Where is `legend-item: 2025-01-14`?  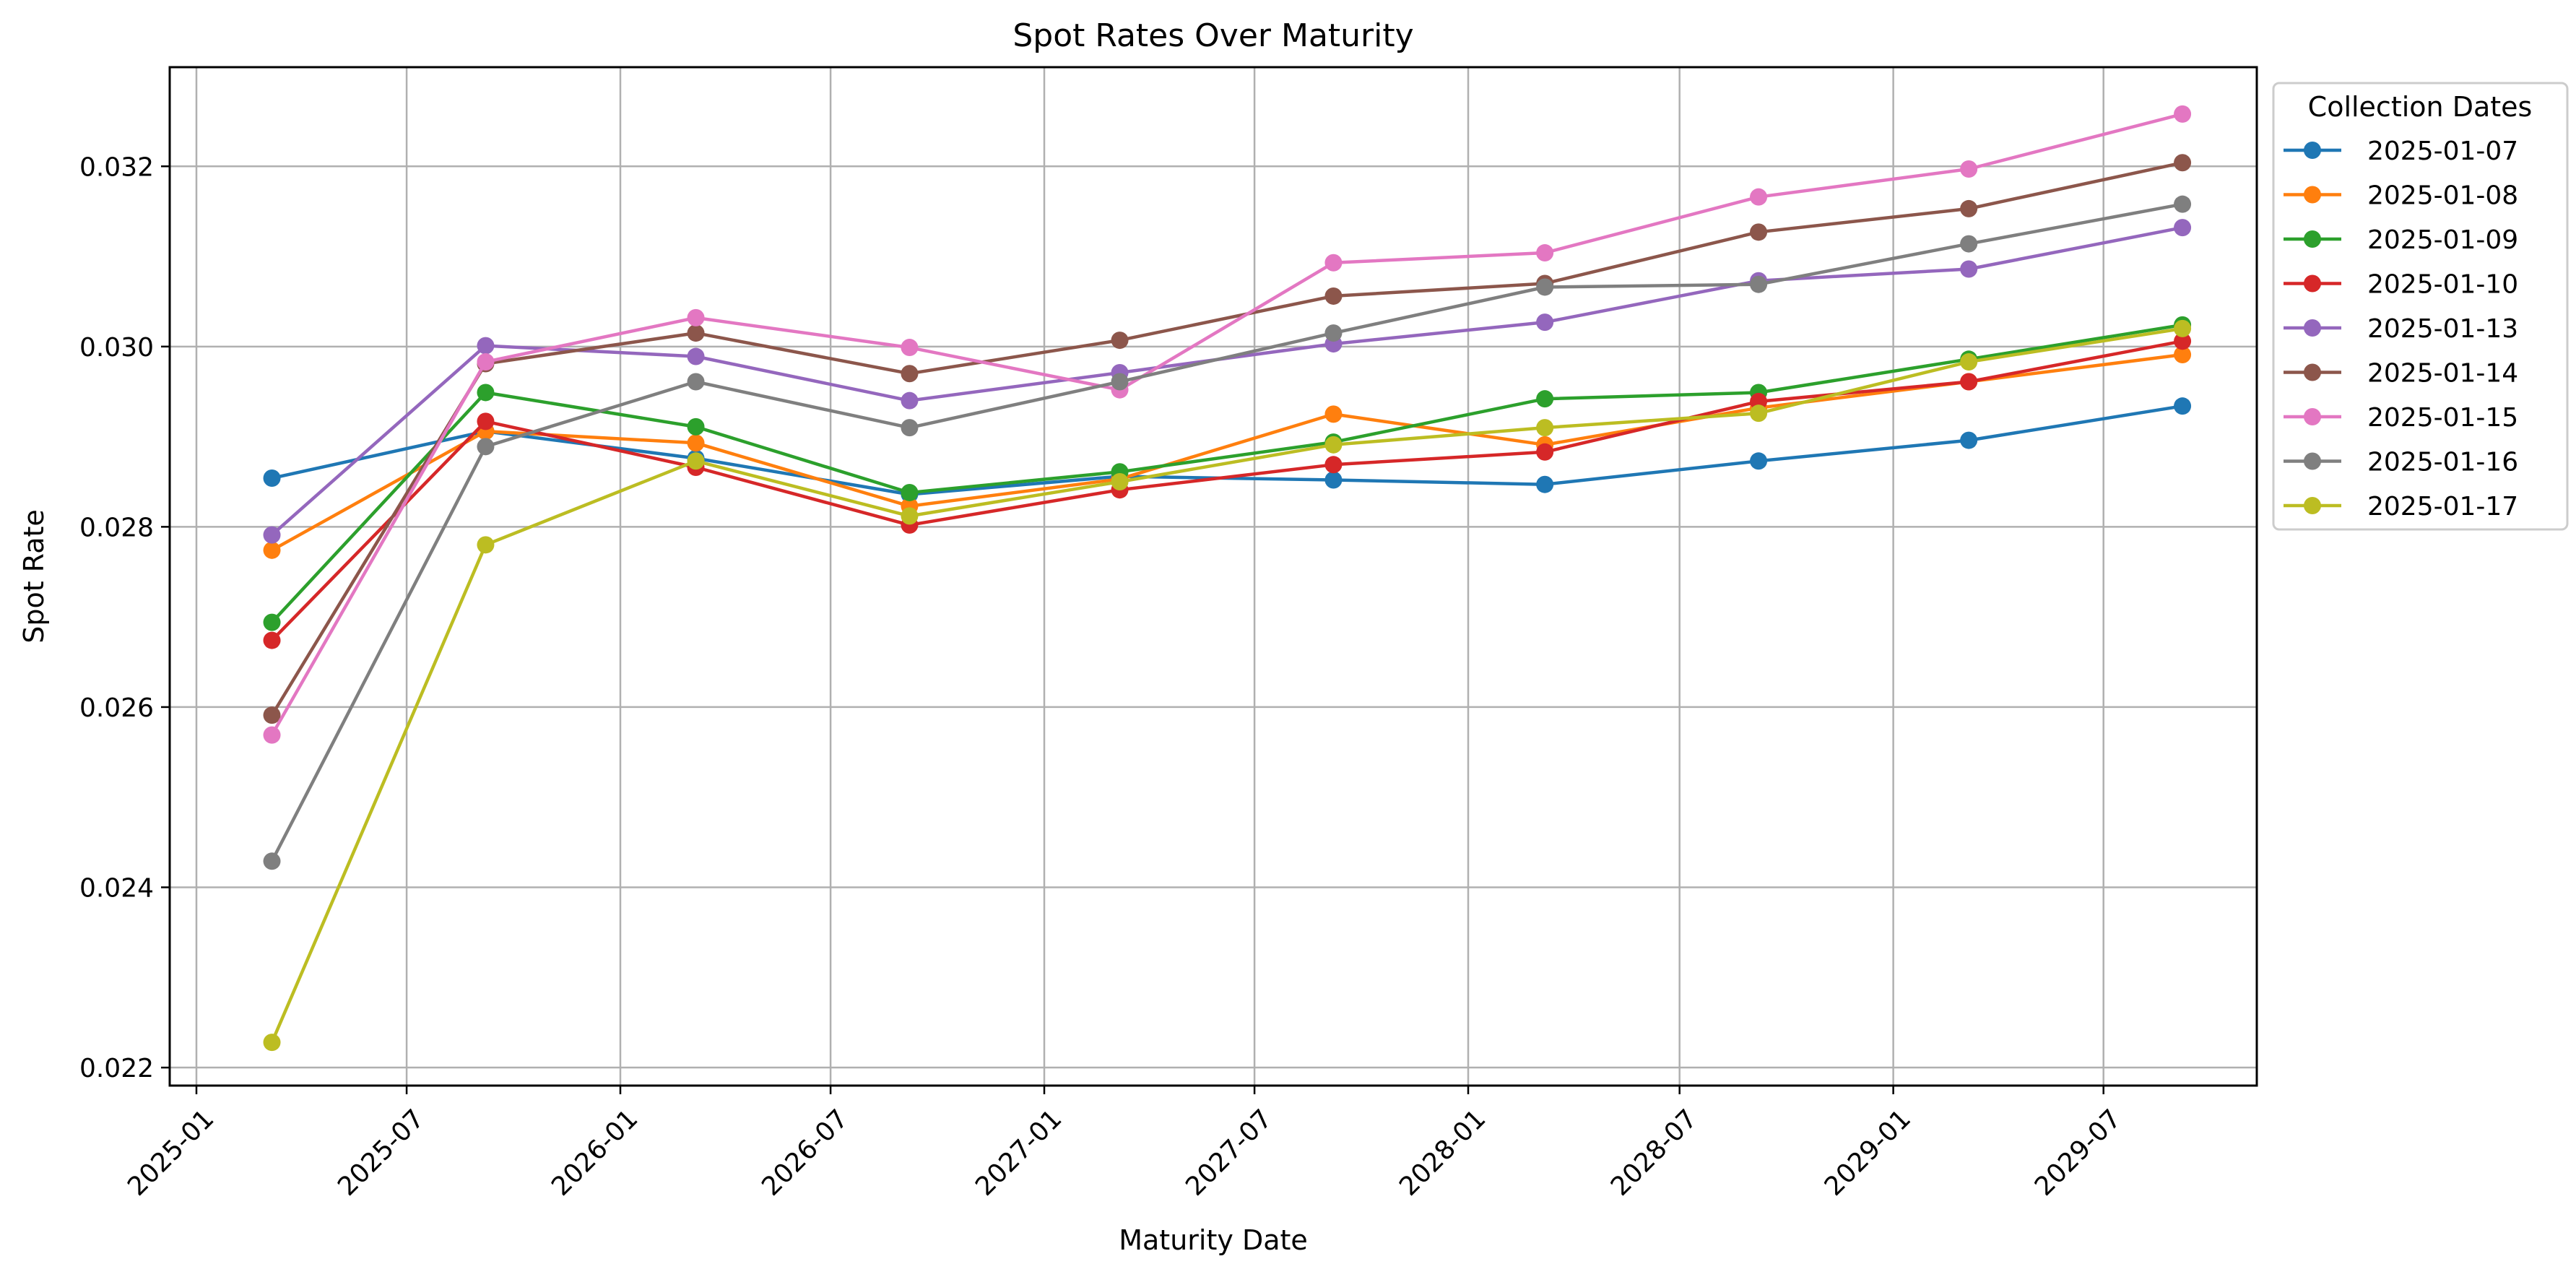 legend-item: 2025-01-14 is located at coordinates (2401, 374).